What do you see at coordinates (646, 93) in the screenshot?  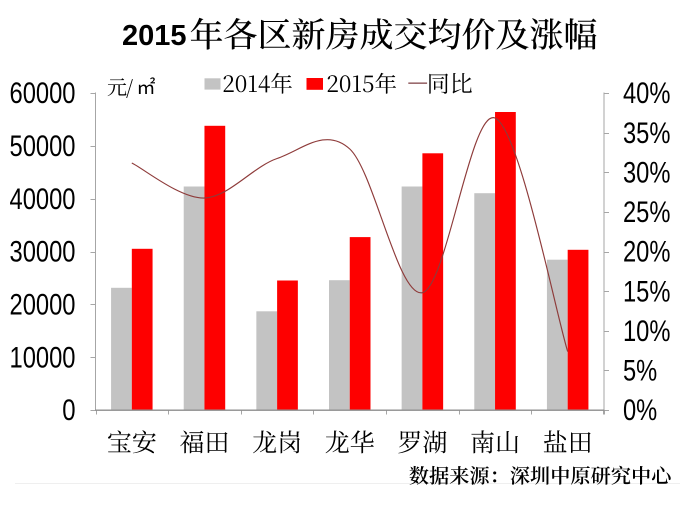 I see `svg-text: 40%` at bounding box center [646, 93].